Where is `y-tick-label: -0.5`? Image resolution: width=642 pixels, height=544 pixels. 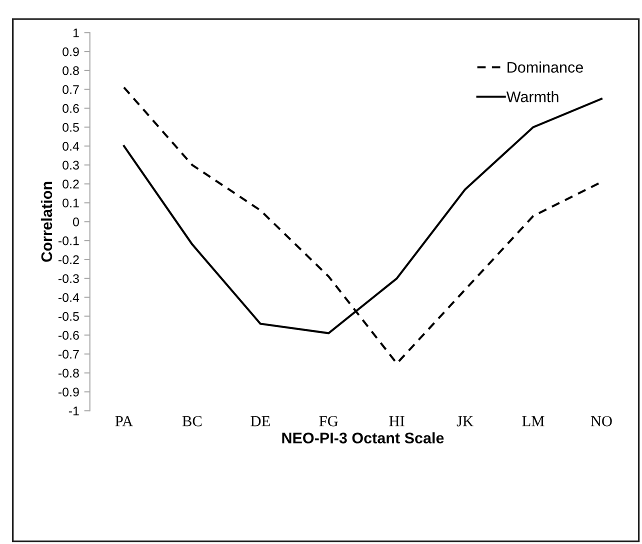 y-tick-label: -0.5 is located at coordinates (68, 316).